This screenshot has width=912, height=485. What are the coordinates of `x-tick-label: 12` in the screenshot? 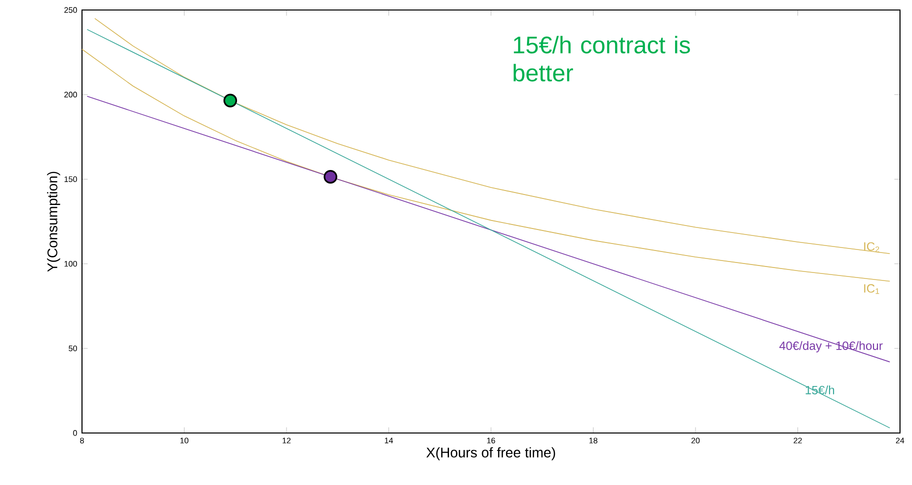 It's located at (286, 441).